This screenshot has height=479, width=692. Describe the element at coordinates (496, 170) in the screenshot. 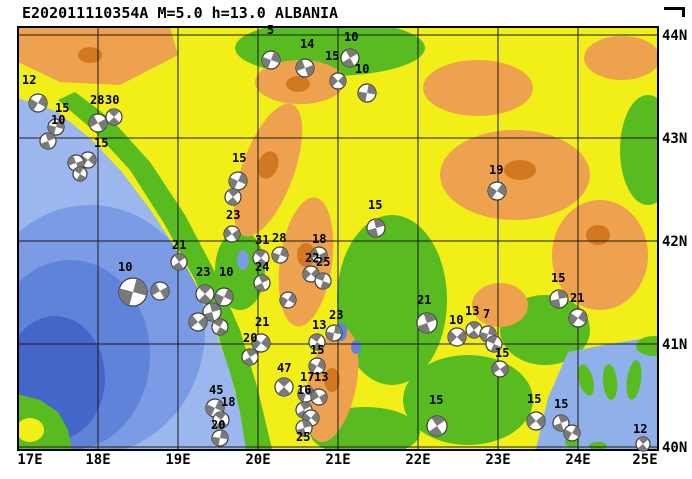

I see `depth-label: 19` at that location.